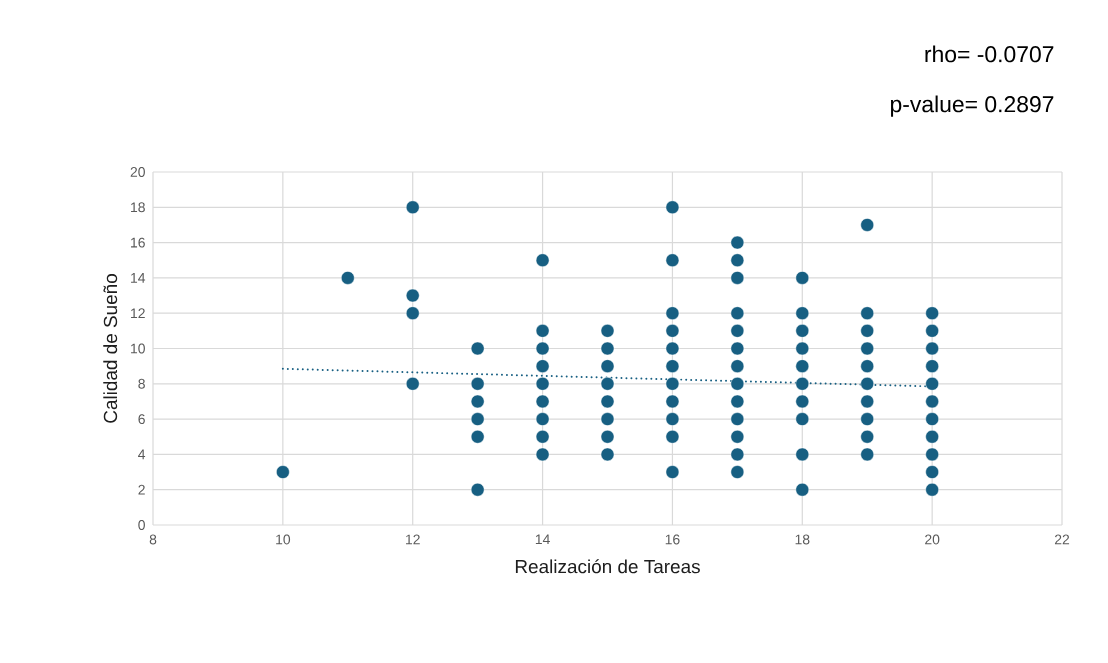 The image size is (1108, 663). What do you see at coordinates (138, 348) in the screenshot?
I see `y-tick-label: 10` at bounding box center [138, 348].